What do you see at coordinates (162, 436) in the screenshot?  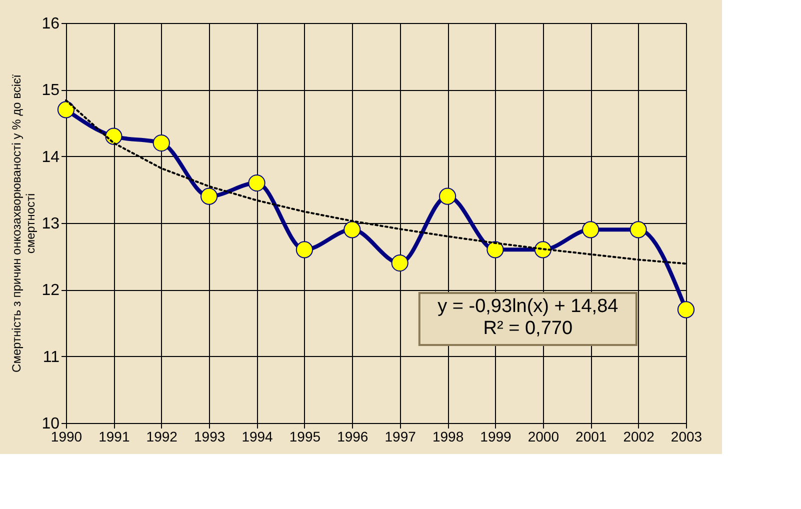 I see `x-tick-label: 1992` at bounding box center [162, 436].